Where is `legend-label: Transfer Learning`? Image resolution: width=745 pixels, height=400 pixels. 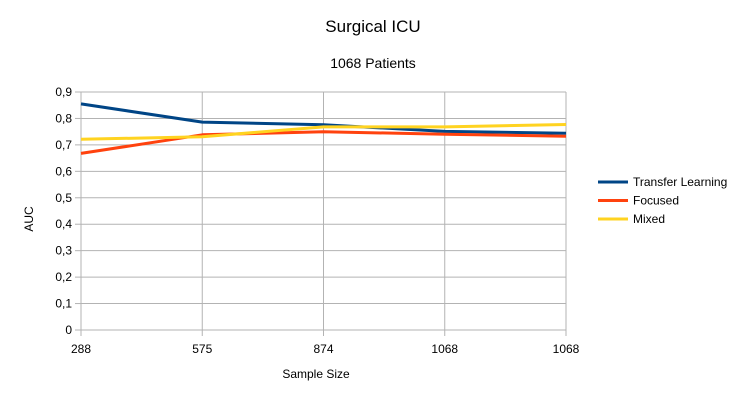
legend-label: Transfer Learning is located at coordinates (680, 182).